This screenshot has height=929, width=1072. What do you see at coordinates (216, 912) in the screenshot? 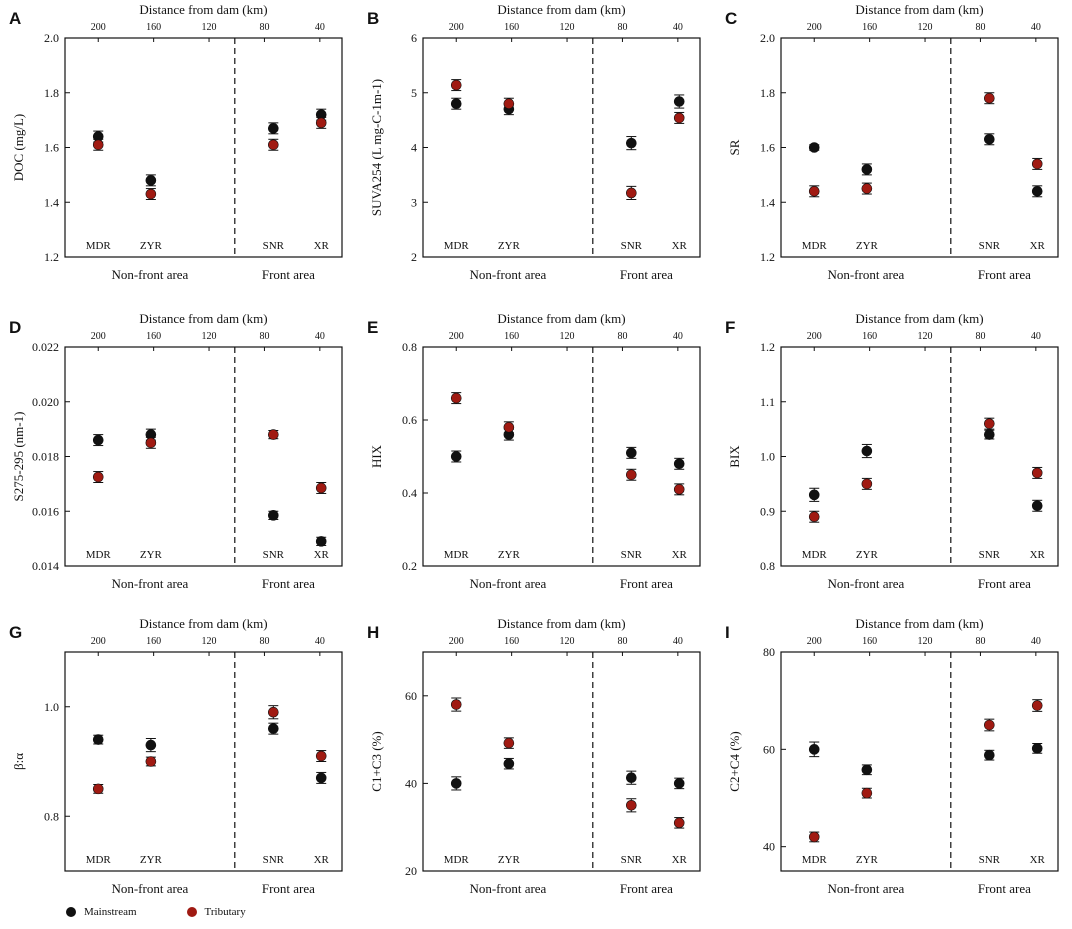
I see `legend-item-tributary: Tributary` at bounding box center [216, 912].